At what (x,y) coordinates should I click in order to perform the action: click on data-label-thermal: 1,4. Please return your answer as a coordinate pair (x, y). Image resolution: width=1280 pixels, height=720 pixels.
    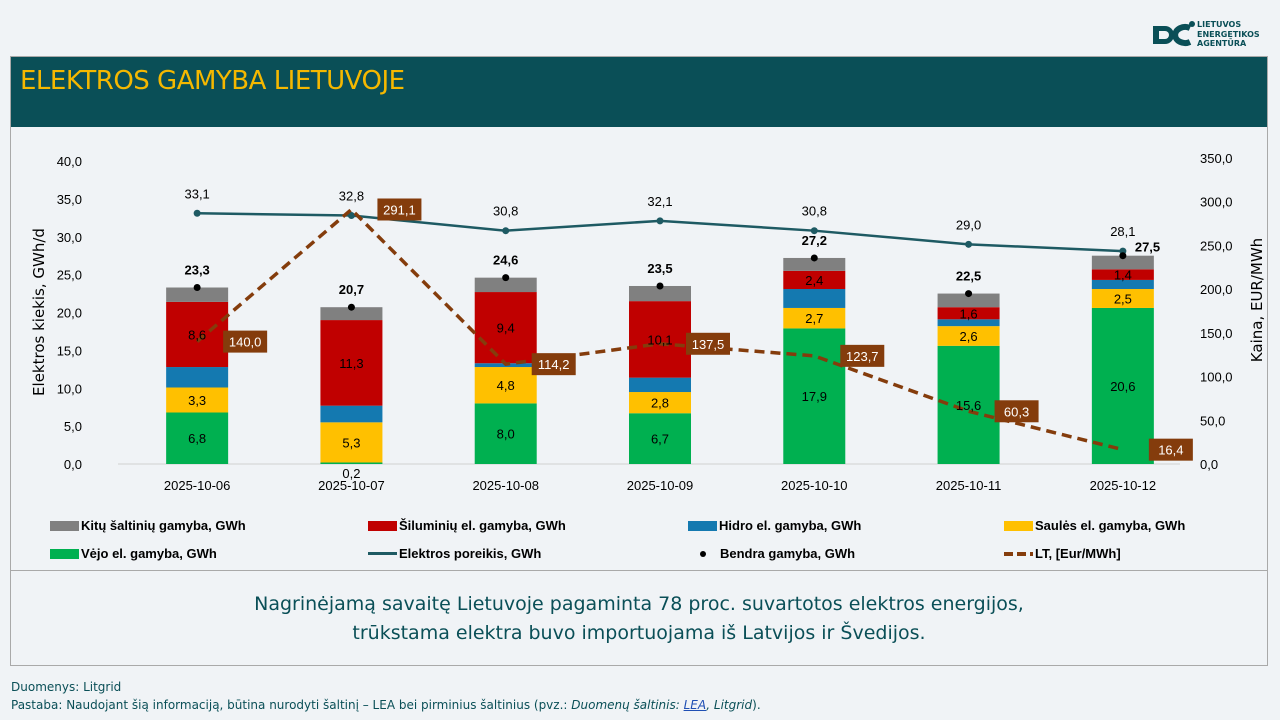
    Looking at the image, I should click on (1123, 275).